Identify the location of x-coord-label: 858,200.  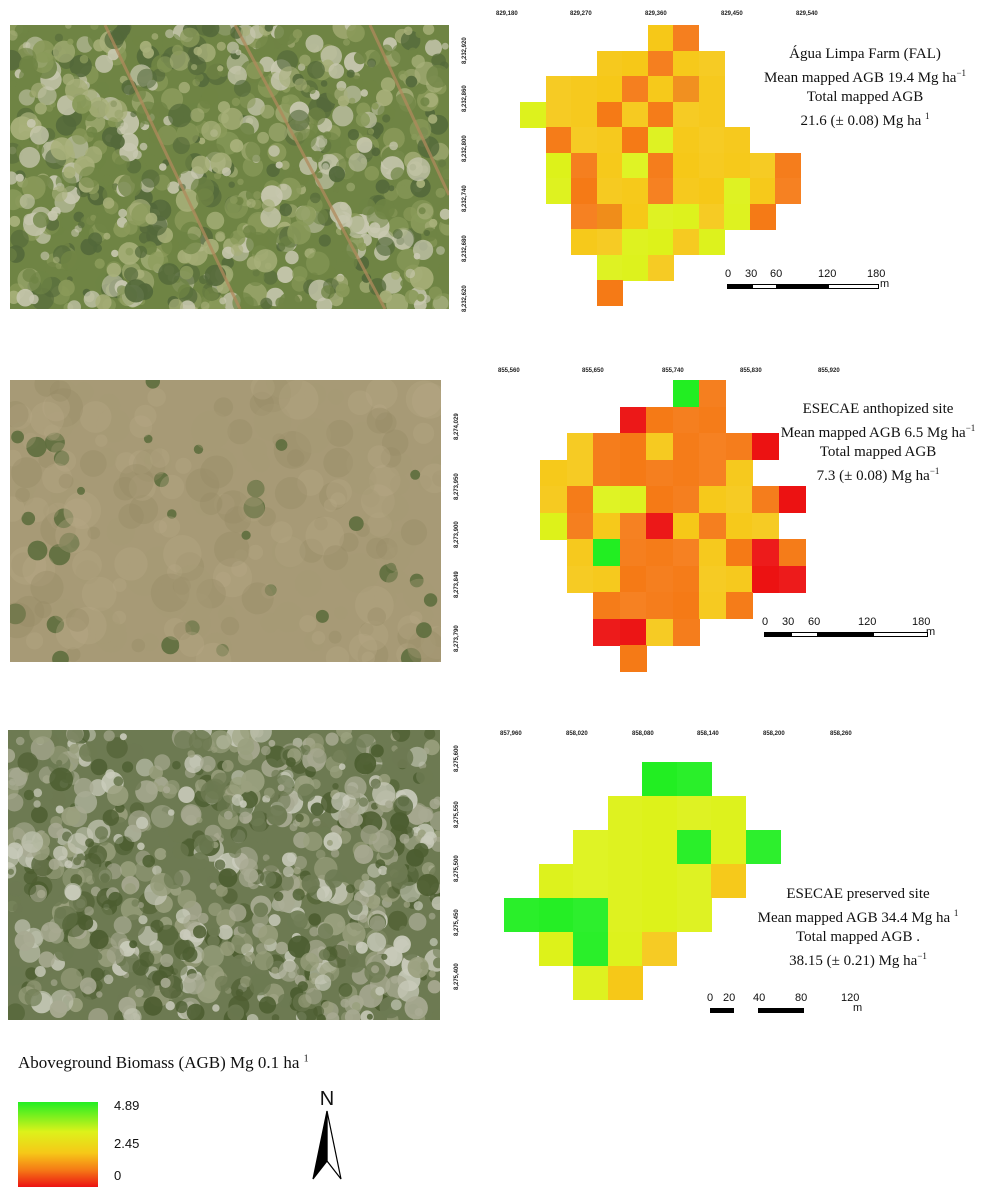
(774, 734).